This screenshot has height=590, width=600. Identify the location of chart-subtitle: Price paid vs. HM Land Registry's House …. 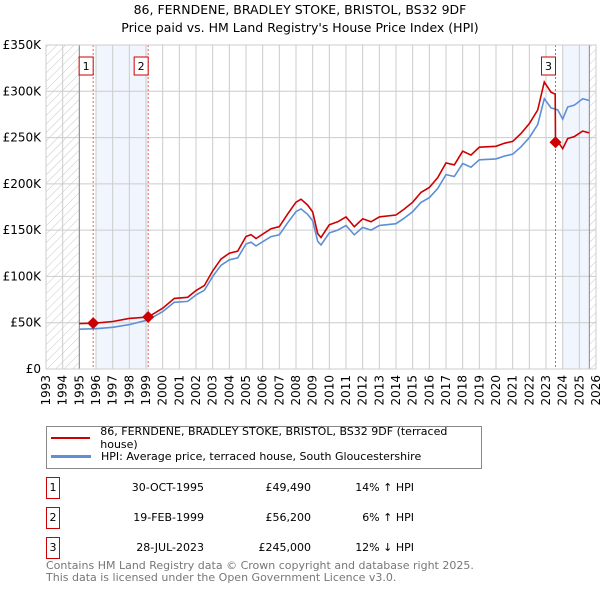
(300, 27).